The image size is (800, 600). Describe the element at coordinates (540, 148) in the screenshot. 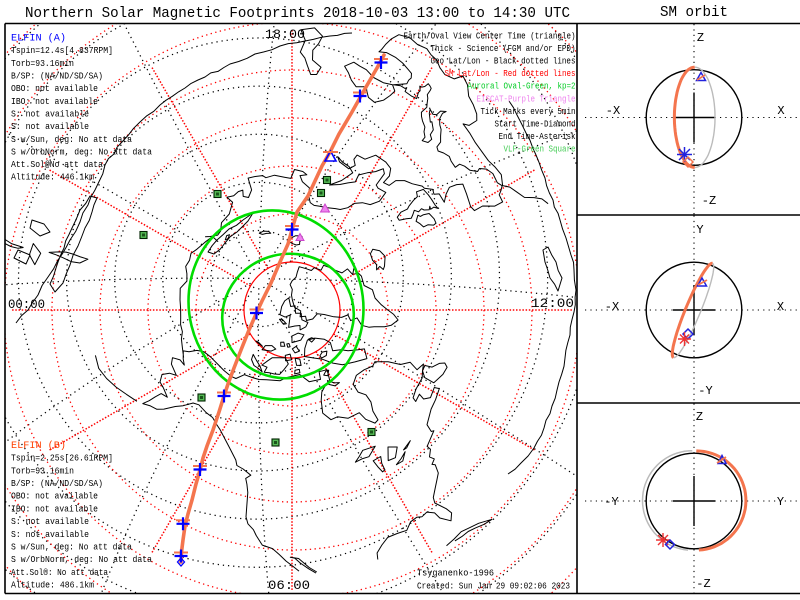

I see `svg-text: VLF-Green Square` at that location.